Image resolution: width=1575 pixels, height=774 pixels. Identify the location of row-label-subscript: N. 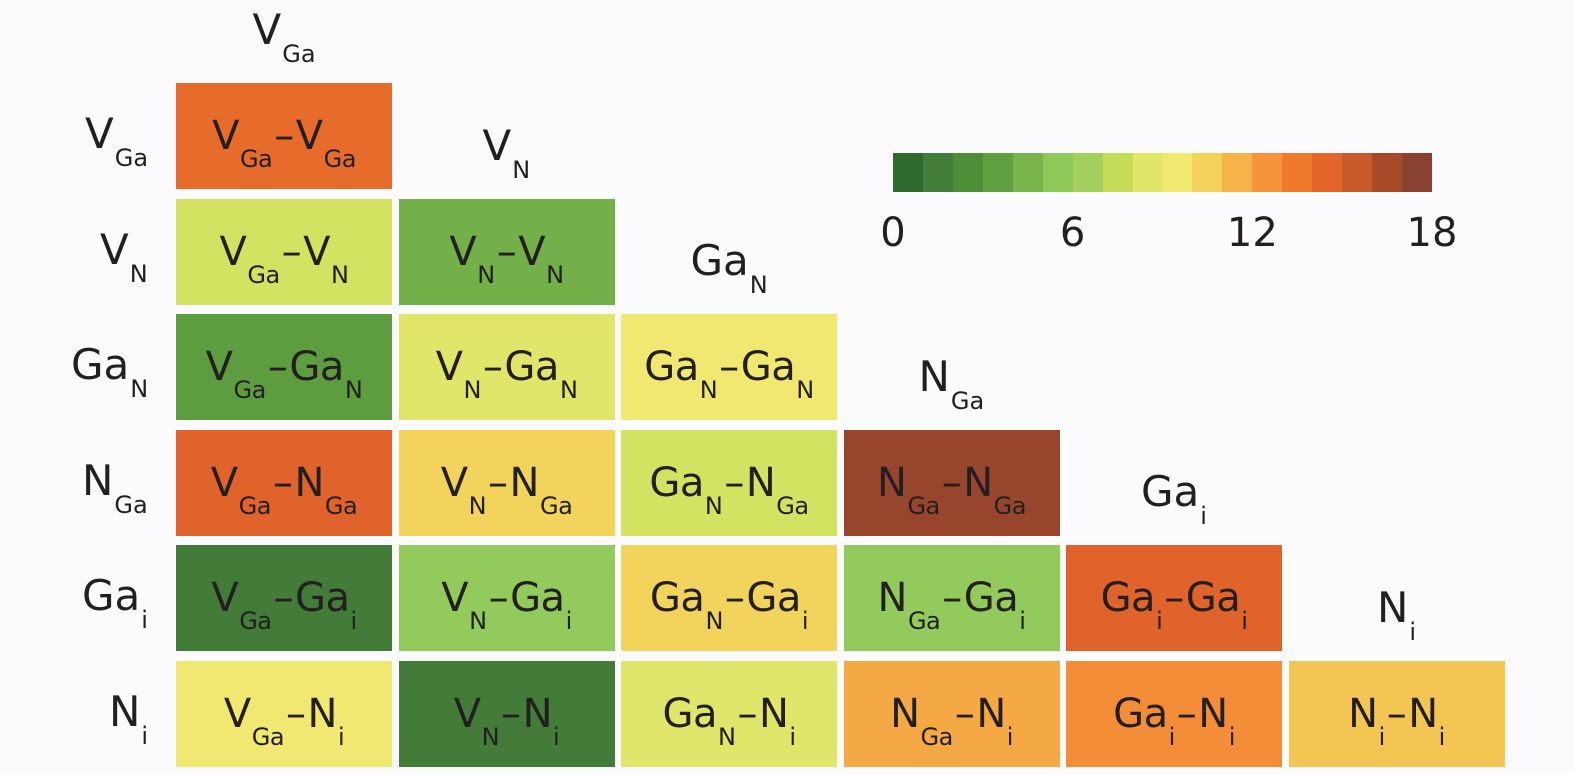
(138, 273).